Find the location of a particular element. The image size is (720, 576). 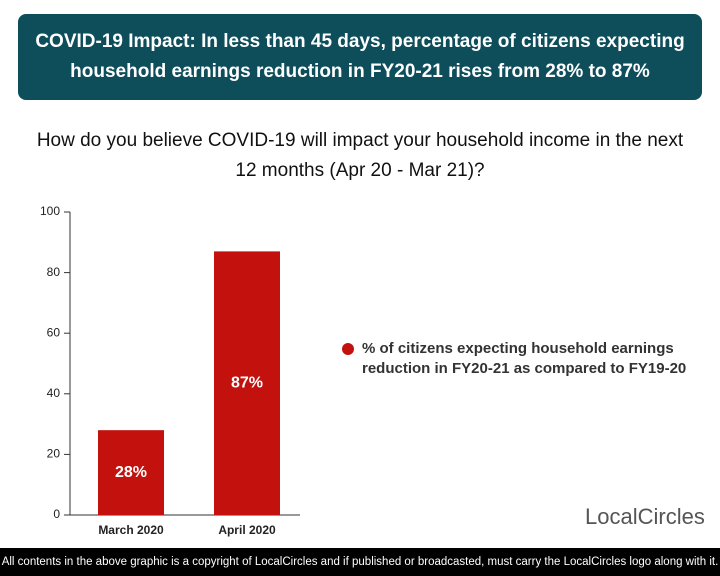

value-label: 87% is located at coordinates (247, 382).